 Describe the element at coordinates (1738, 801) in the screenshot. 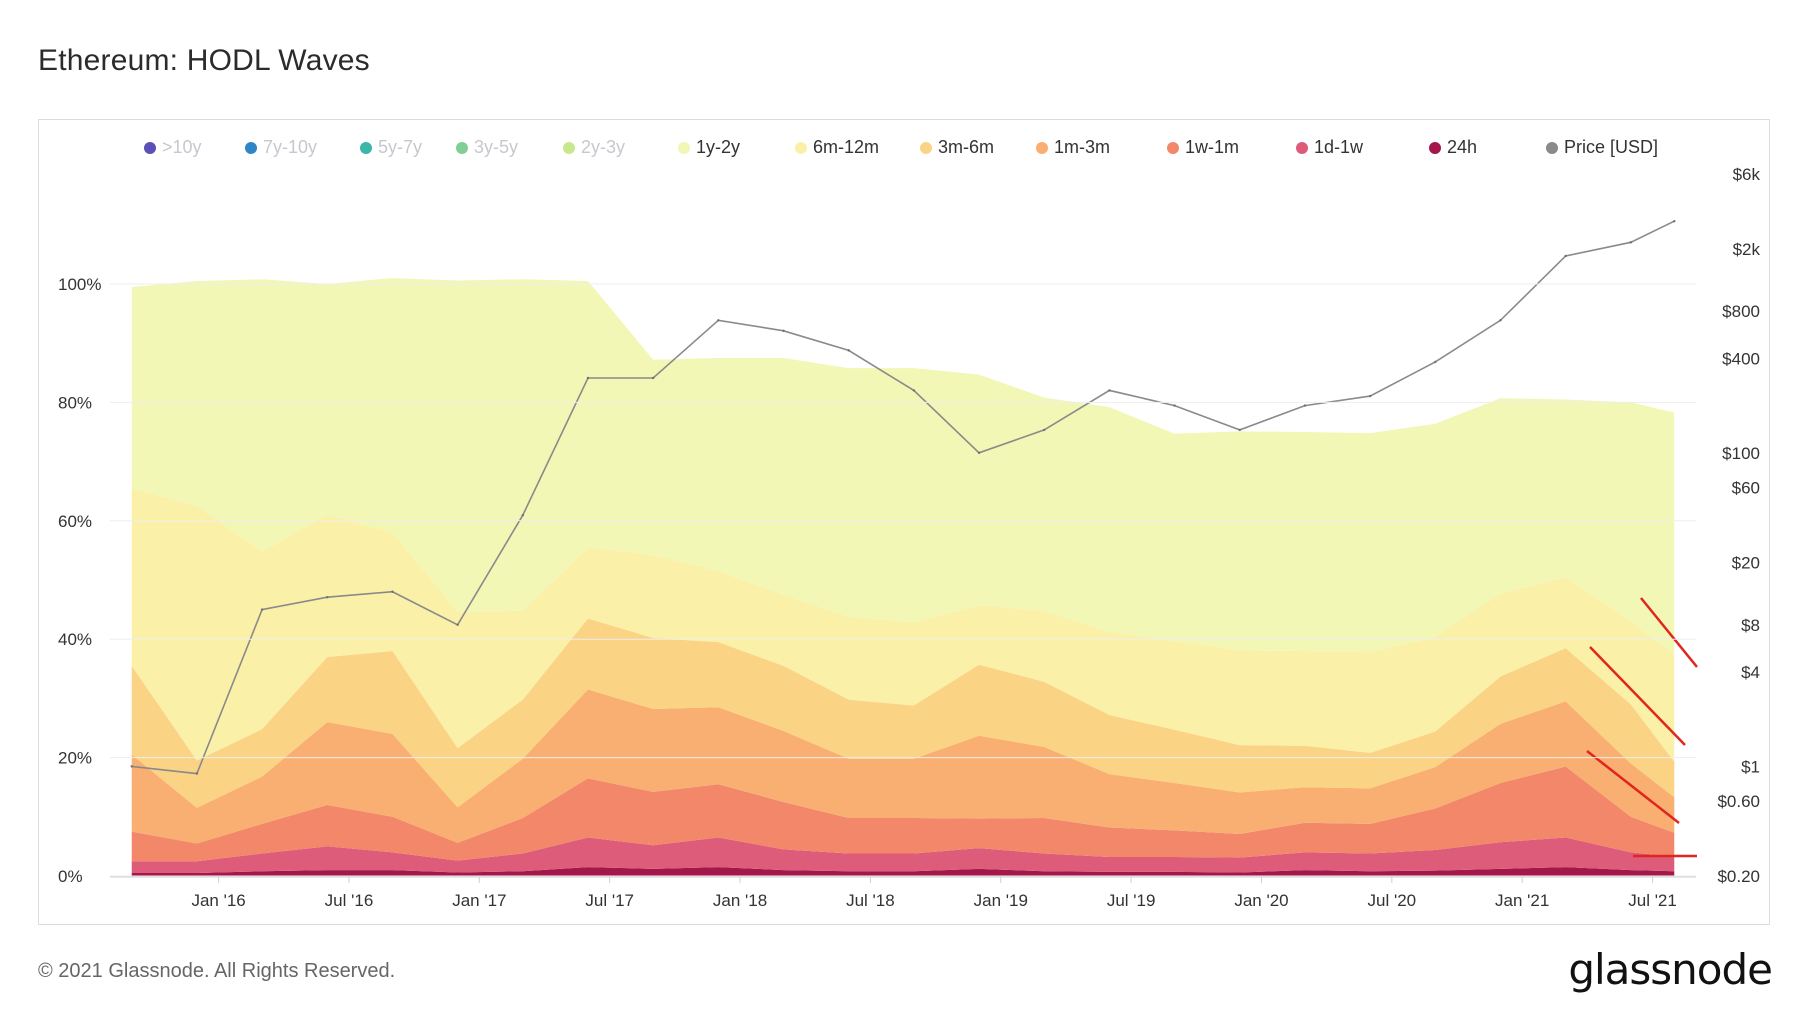

I see `y-right-tick-label: $0.60` at that location.